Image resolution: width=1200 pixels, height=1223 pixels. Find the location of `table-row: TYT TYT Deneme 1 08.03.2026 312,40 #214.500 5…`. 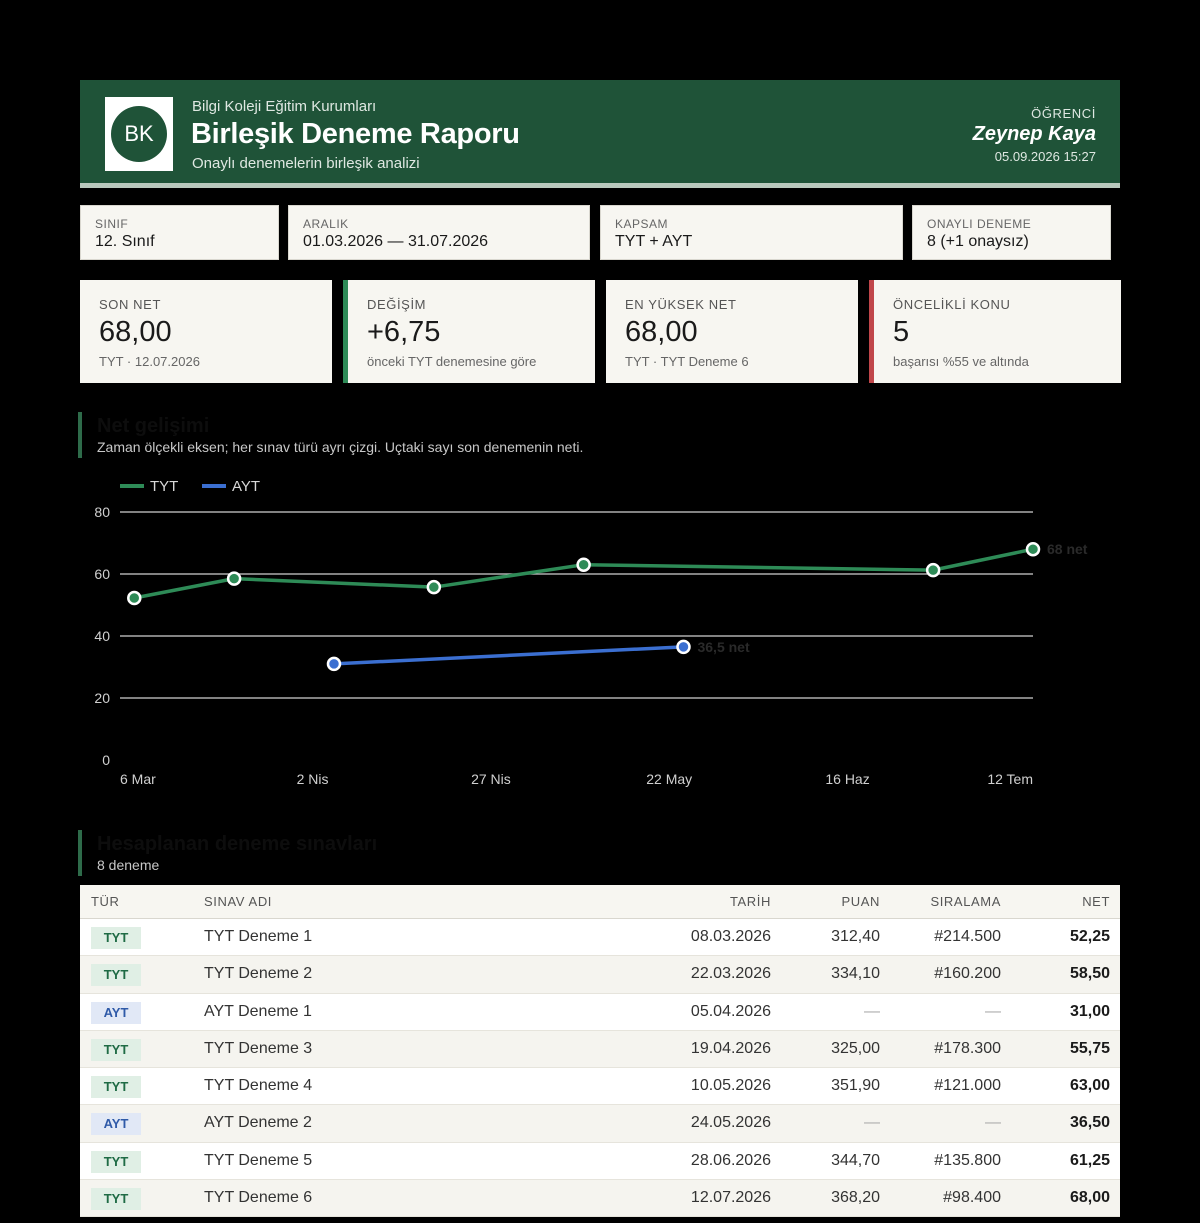

table-row: TYT TYT Deneme 1 08.03.2026 312,40 #214.500 5… is located at coordinates (600, 938).